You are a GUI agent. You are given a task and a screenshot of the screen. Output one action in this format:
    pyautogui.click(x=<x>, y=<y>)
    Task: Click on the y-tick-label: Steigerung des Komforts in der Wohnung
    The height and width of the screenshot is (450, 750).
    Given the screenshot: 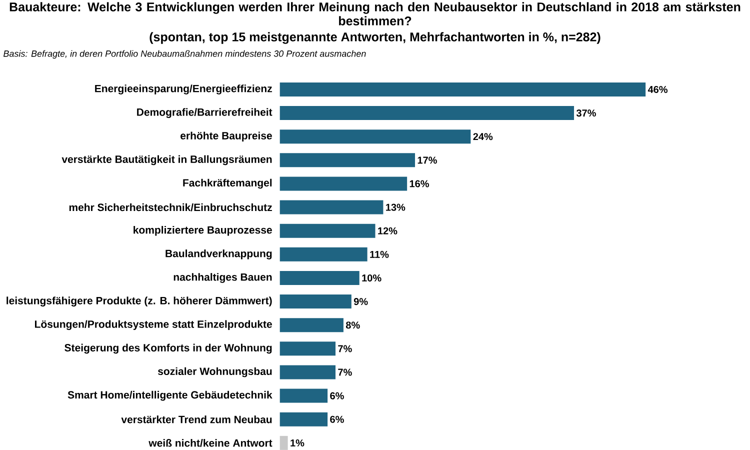 What is the action you would take?
    pyautogui.click(x=168, y=349)
    